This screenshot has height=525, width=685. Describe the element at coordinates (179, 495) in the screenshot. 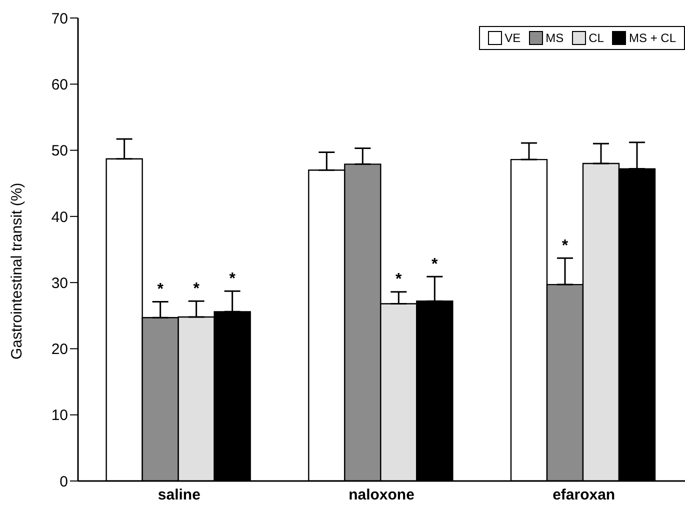

I see `x-tick-label: saline` at that location.